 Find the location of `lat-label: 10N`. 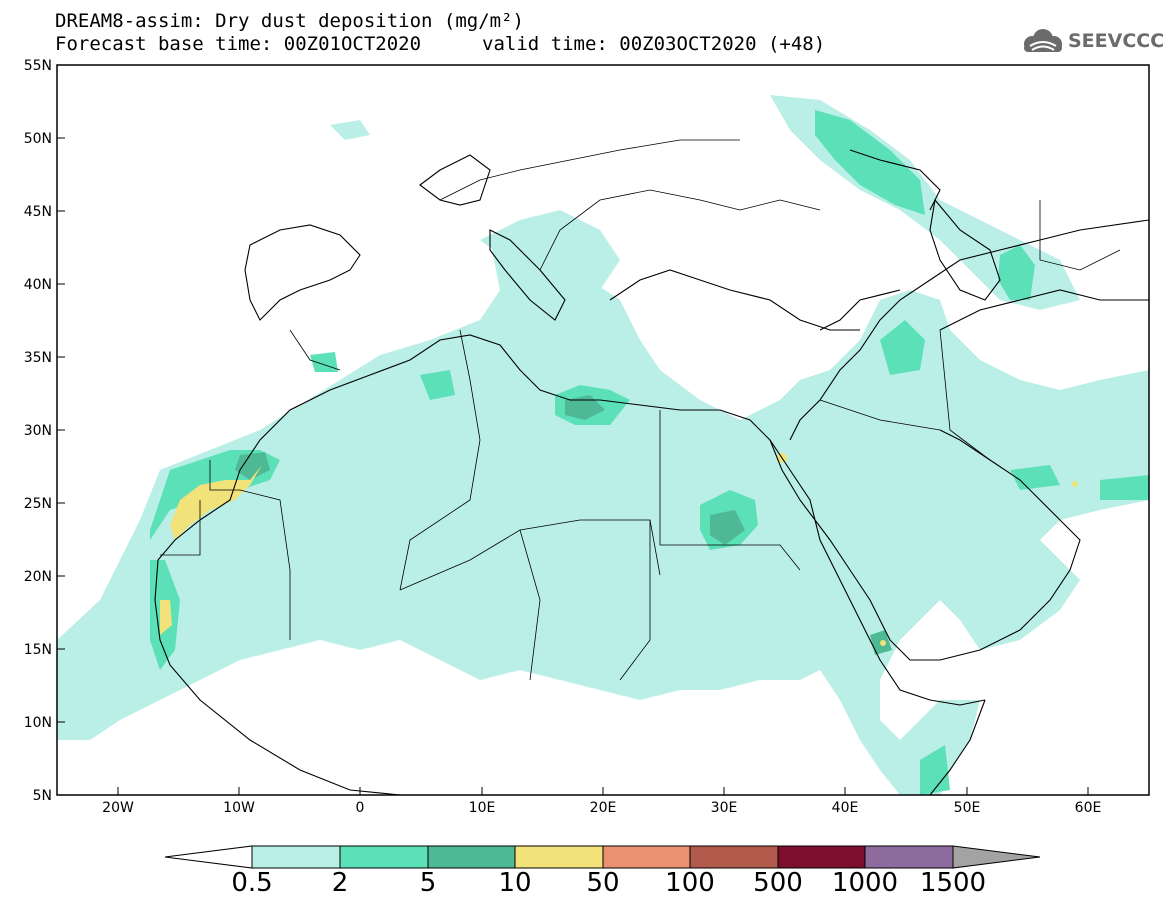

lat-label: 10N is located at coordinates (37, 723).